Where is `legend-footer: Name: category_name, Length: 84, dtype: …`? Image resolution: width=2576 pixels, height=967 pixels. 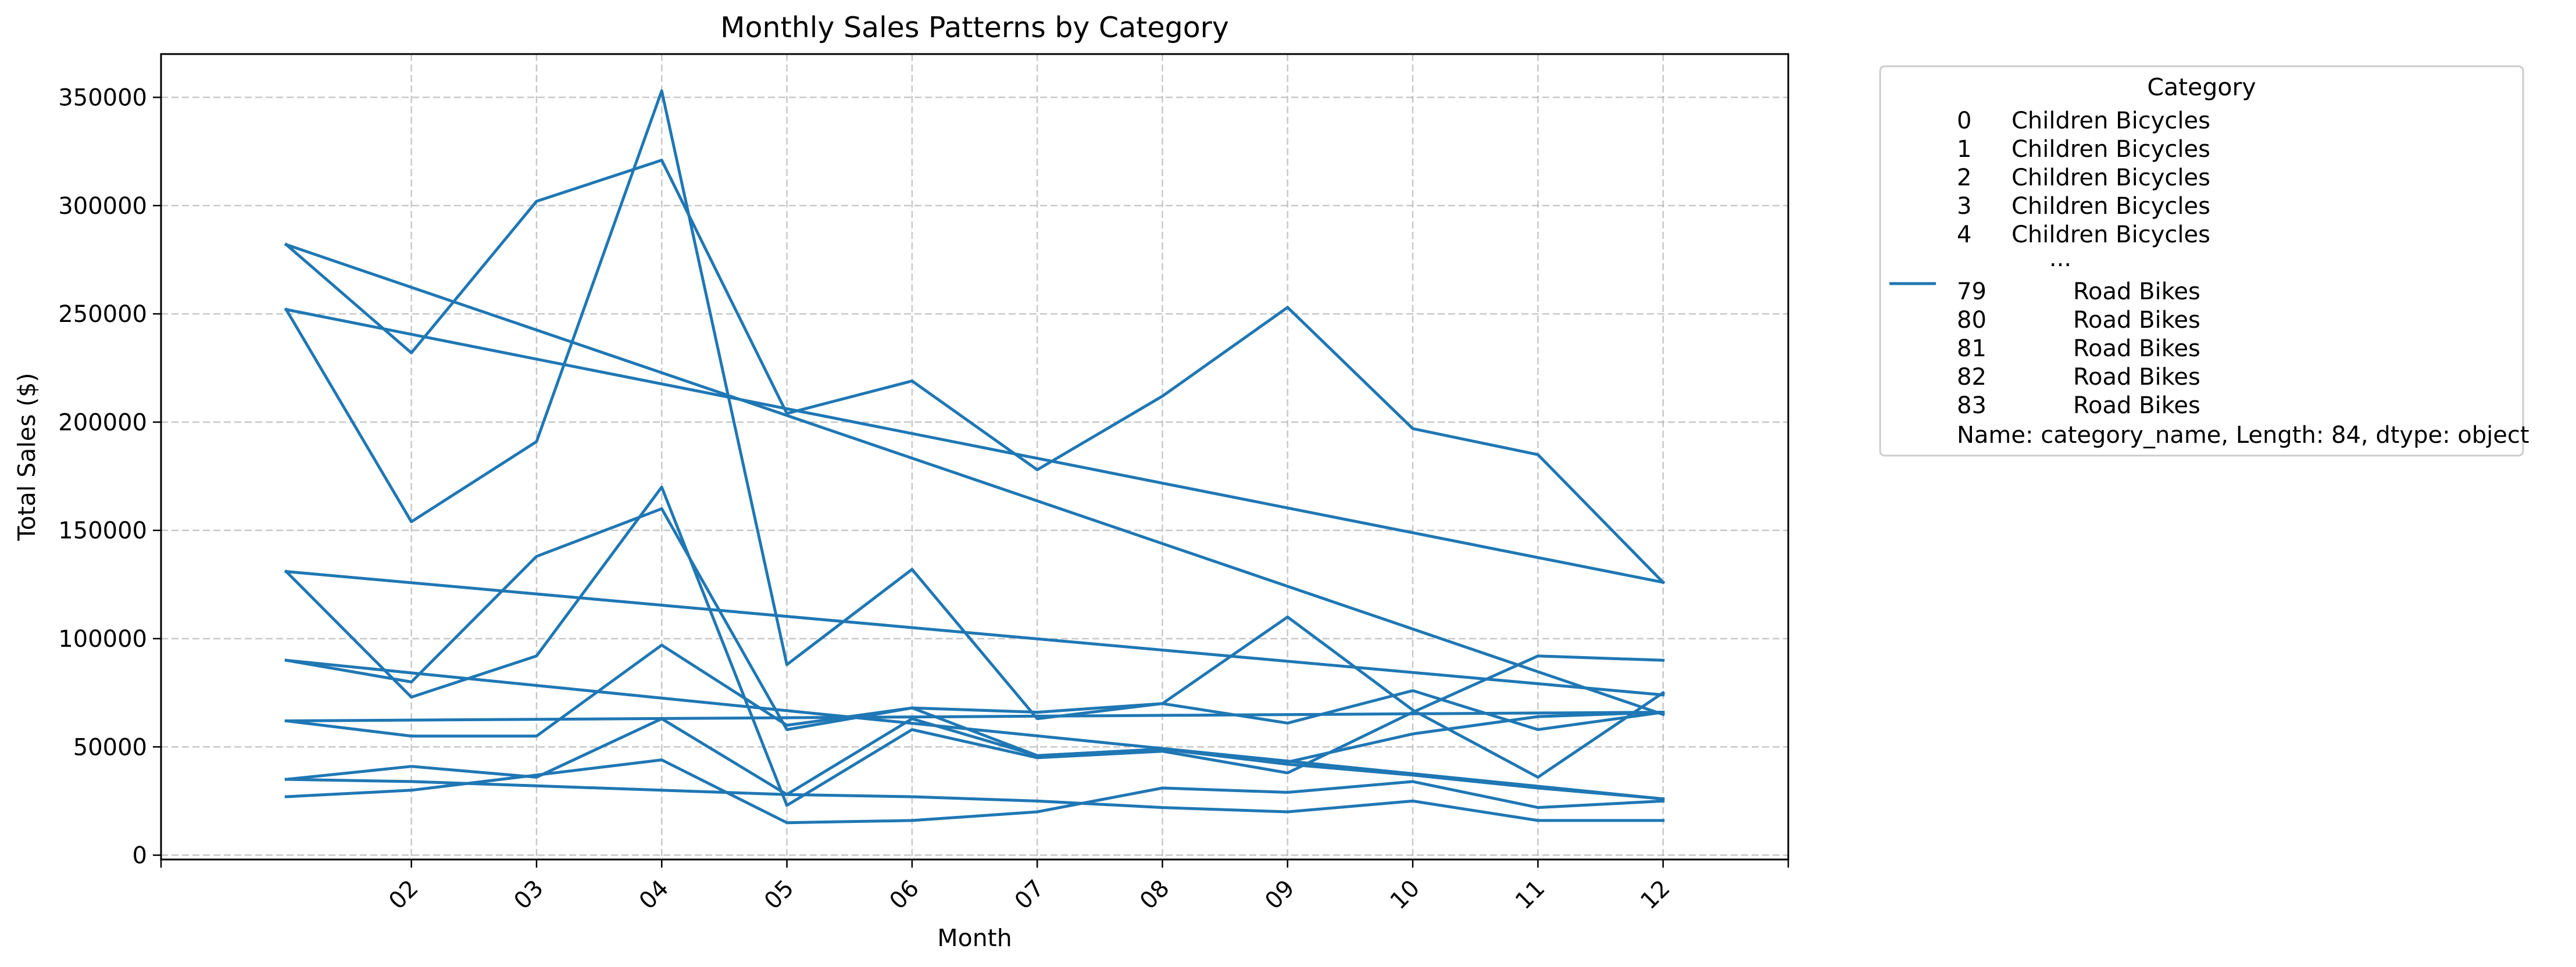 legend-footer: Name: category_name, Length: 84, dtype: … is located at coordinates (2243, 435).